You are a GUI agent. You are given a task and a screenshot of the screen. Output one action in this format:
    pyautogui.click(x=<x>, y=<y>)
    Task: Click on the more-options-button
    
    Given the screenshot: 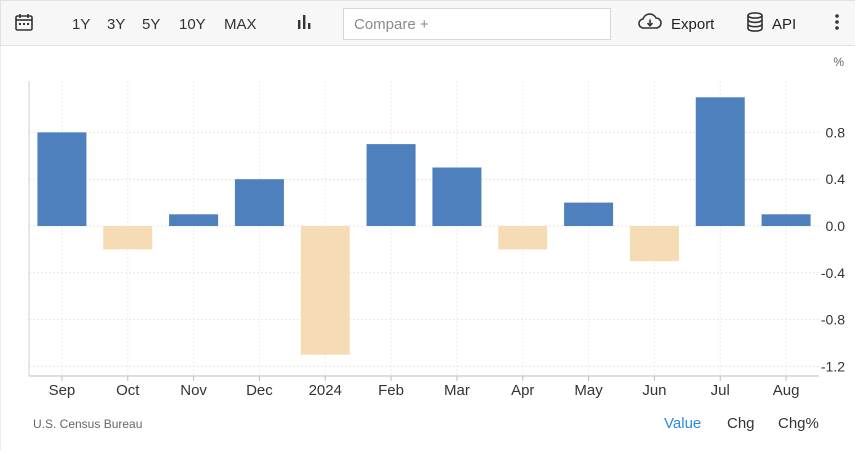 What is the action you would take?
    pyautogui.click(x=837, y=24)
    